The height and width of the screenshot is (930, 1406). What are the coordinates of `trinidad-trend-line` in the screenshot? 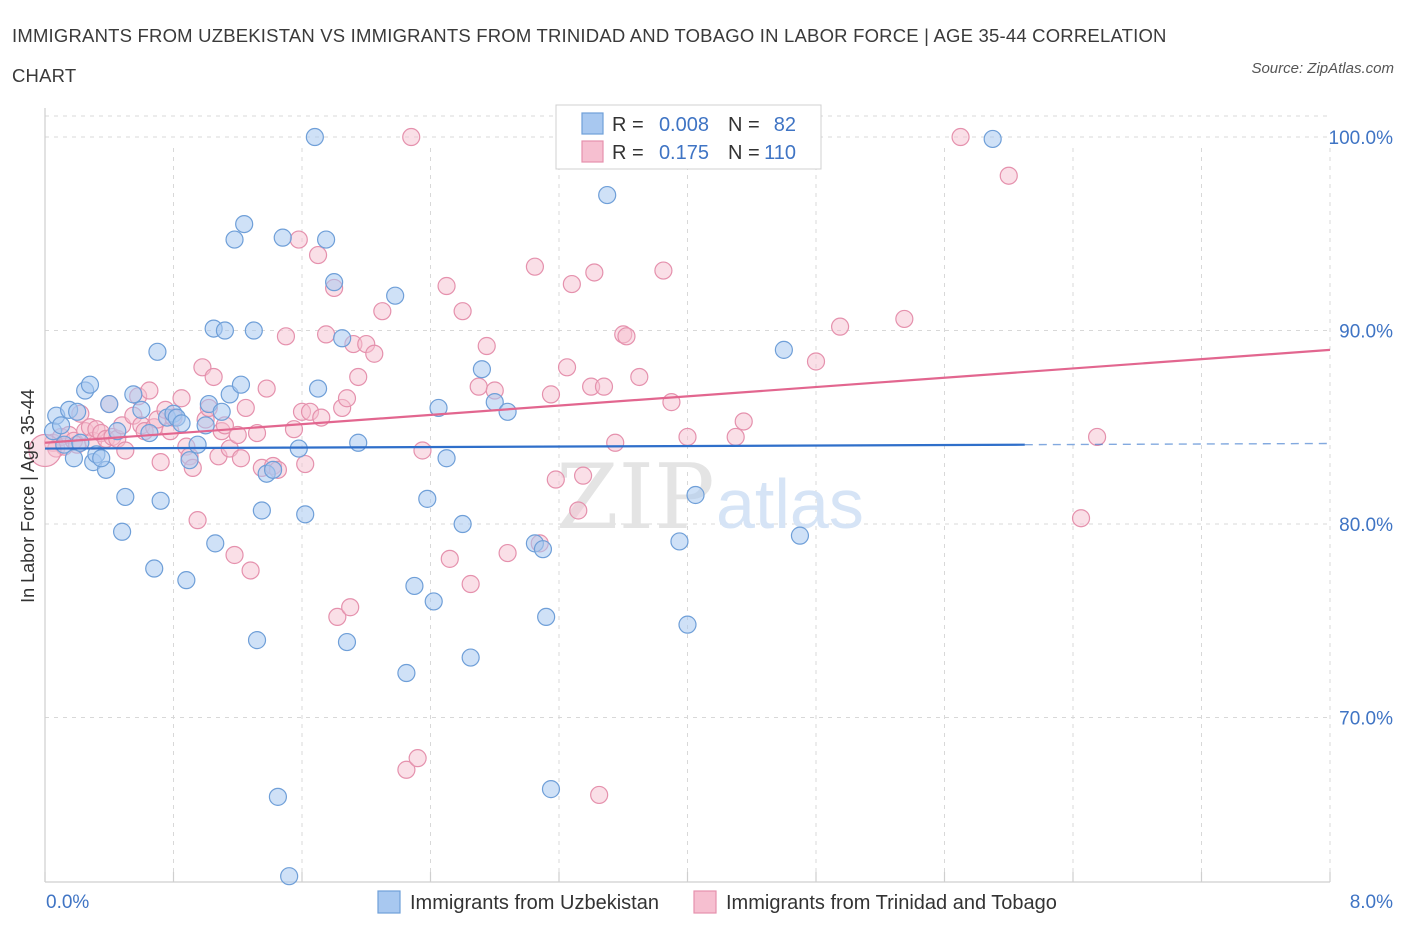 It's located at (687, 396).